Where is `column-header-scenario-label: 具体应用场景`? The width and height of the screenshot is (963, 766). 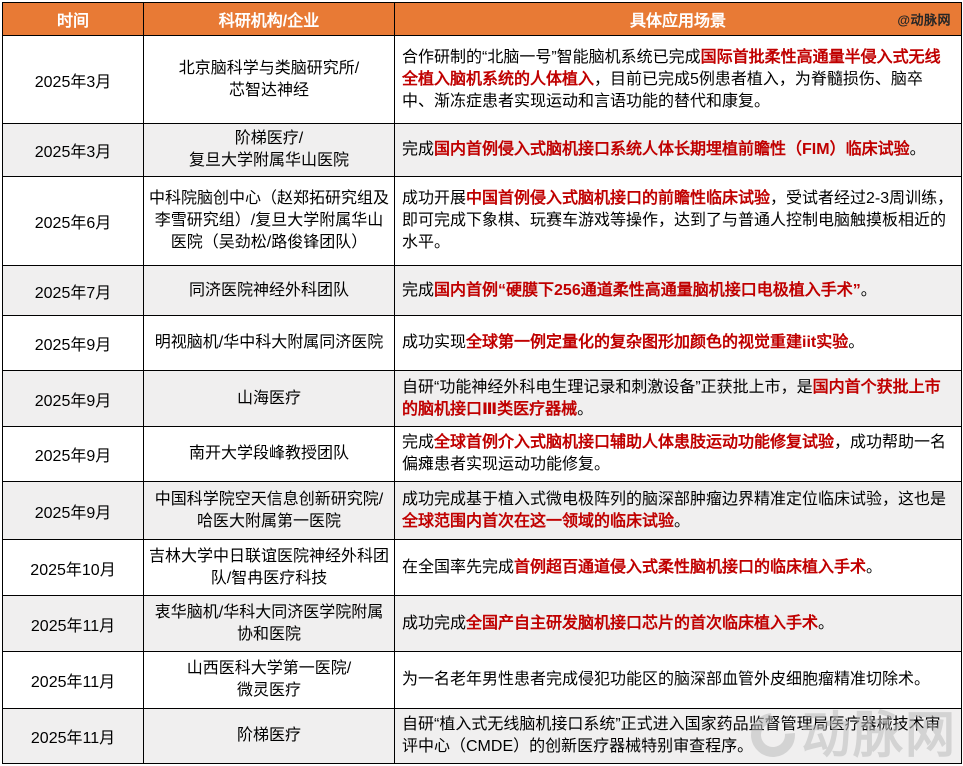 column-header-scenario-label: 具体应用场景 is located at coordinates (677, 21).